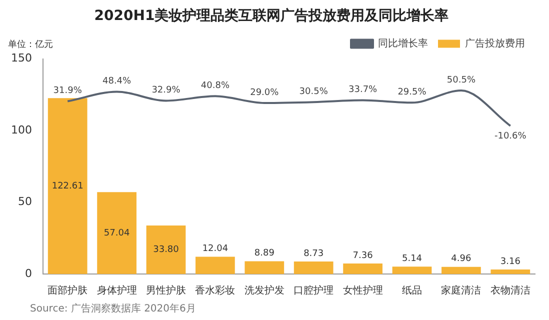 This screenshot has width=549, height=320. I want to click on data-label: 31.9%, so click(67, 91).